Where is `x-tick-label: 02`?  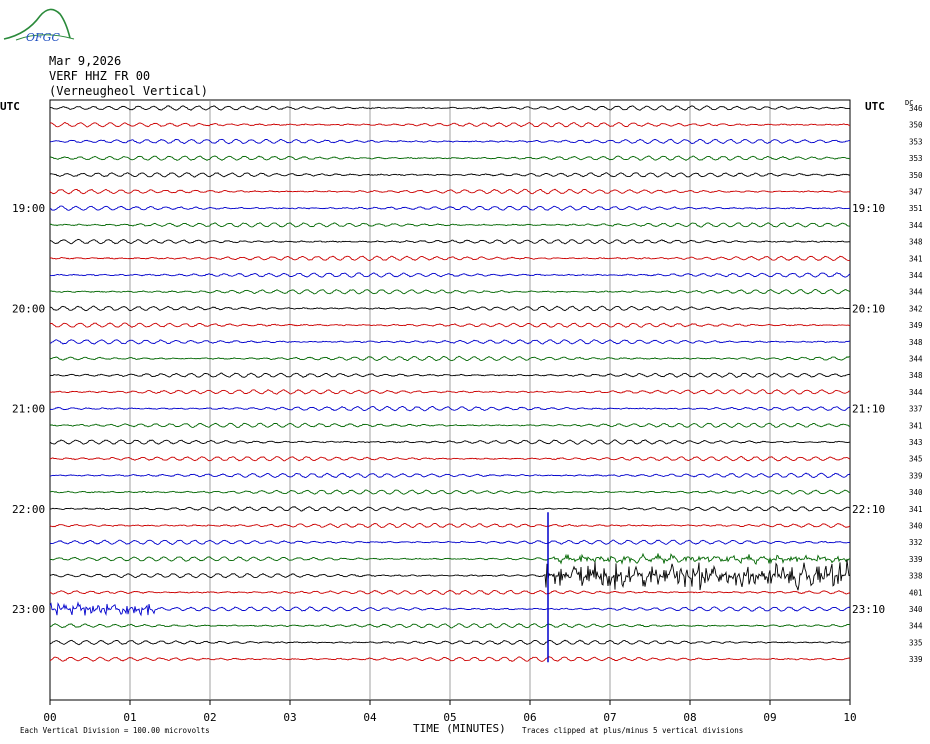 x-tick-label: 02 is located at coordinates (209, 717).